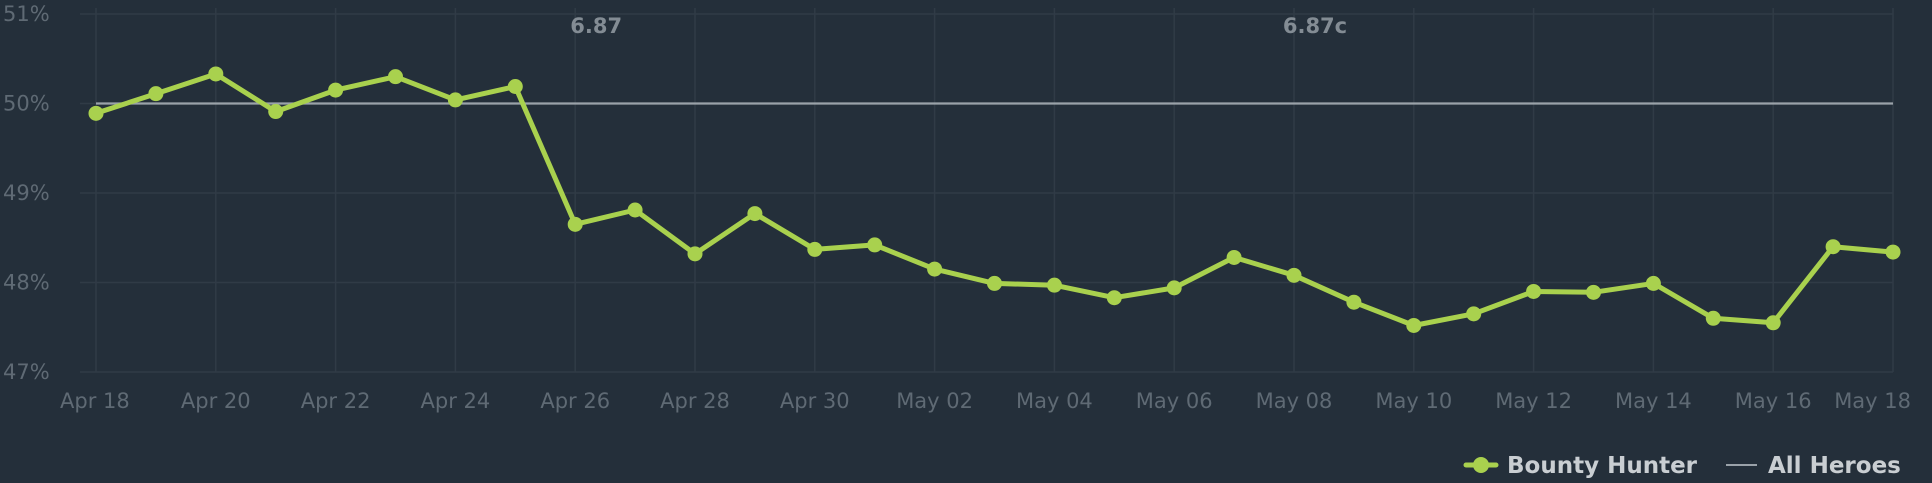  Describe the element at coordinates (26, 14) in the screenshot. I see `y-tick-label: 51%` at that location.